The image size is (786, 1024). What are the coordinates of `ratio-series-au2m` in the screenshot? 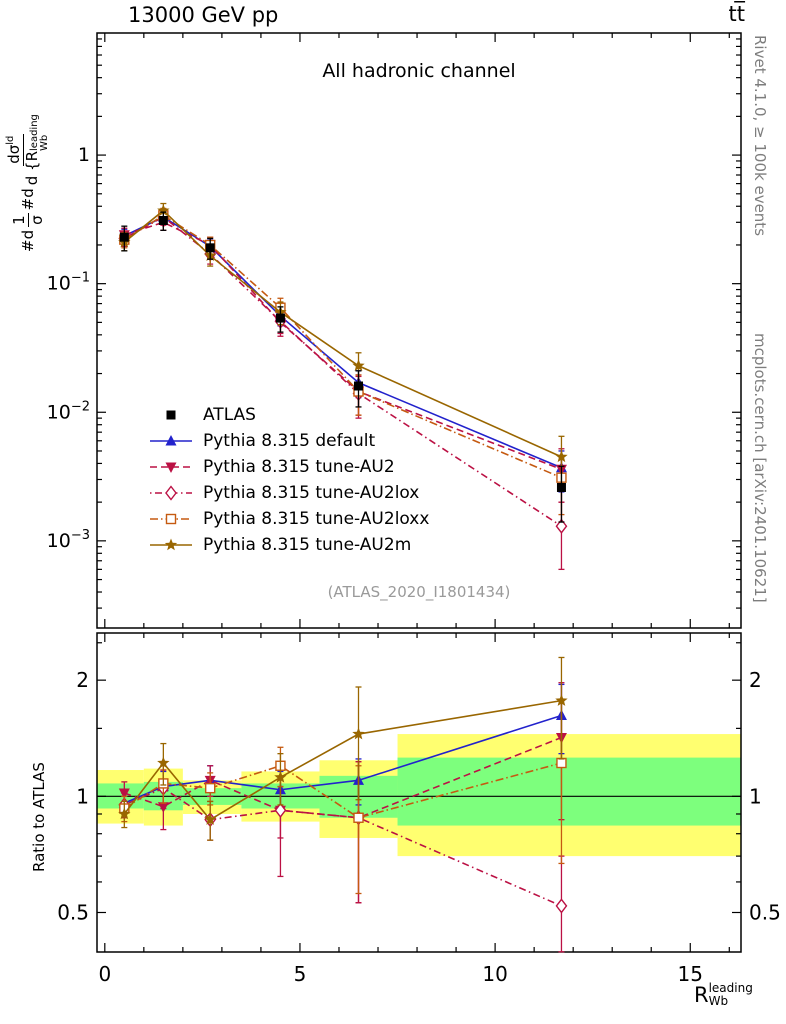 It's located at (343, 748).